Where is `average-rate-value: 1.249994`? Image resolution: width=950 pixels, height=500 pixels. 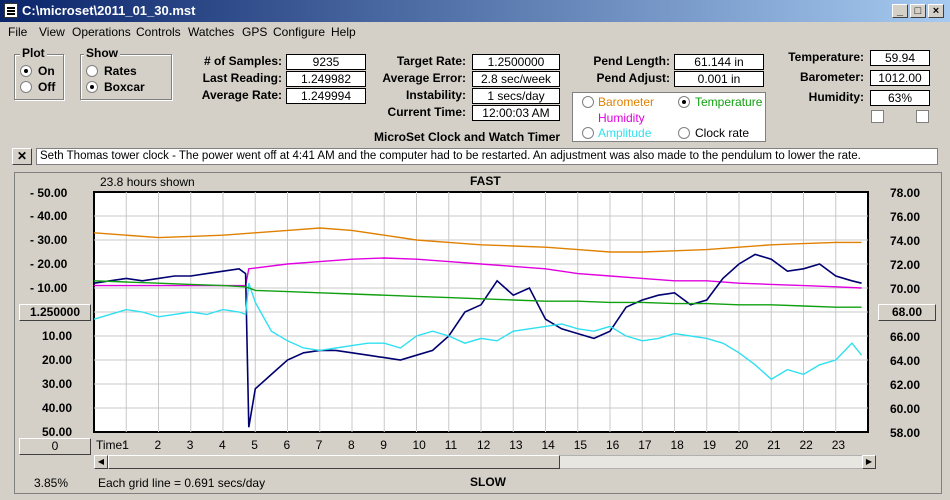 average-rate-value: 1.249994 is located at coordinates (326, 96).